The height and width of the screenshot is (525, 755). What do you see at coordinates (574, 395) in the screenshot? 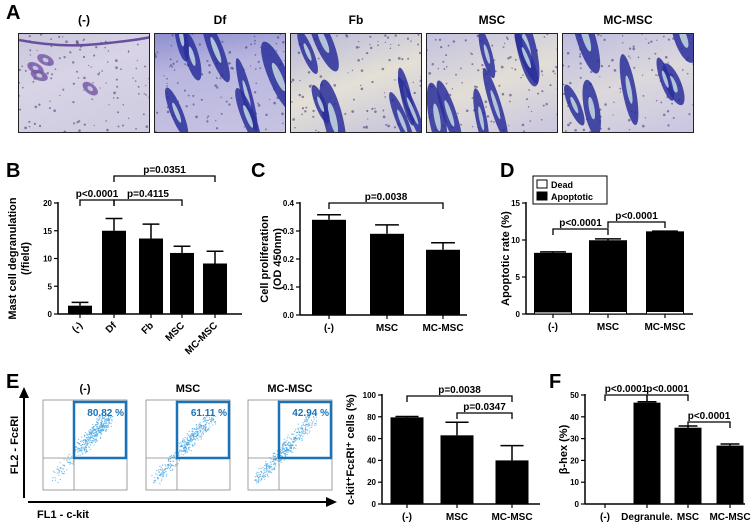
I see `y-tick-label: 50` at bounding box center [574, 395].